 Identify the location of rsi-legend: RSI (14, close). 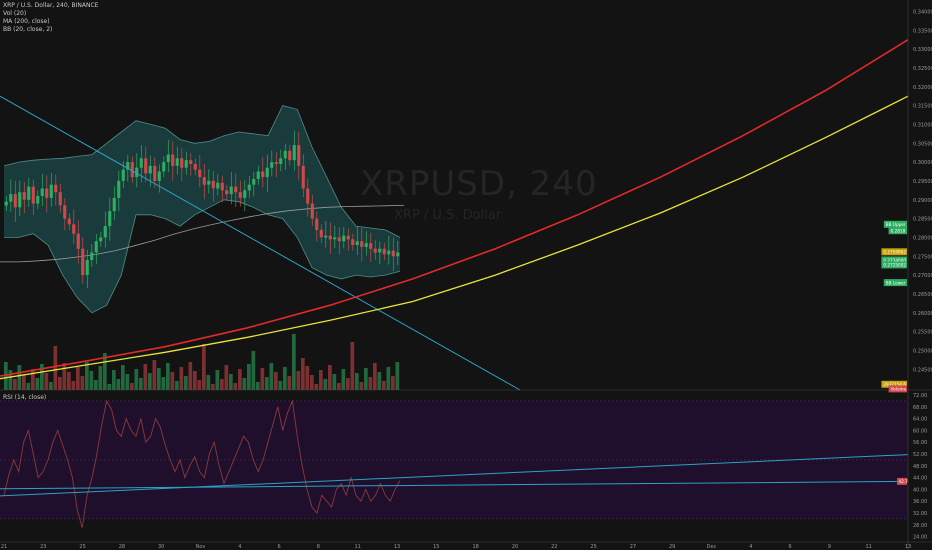
(25, 397).